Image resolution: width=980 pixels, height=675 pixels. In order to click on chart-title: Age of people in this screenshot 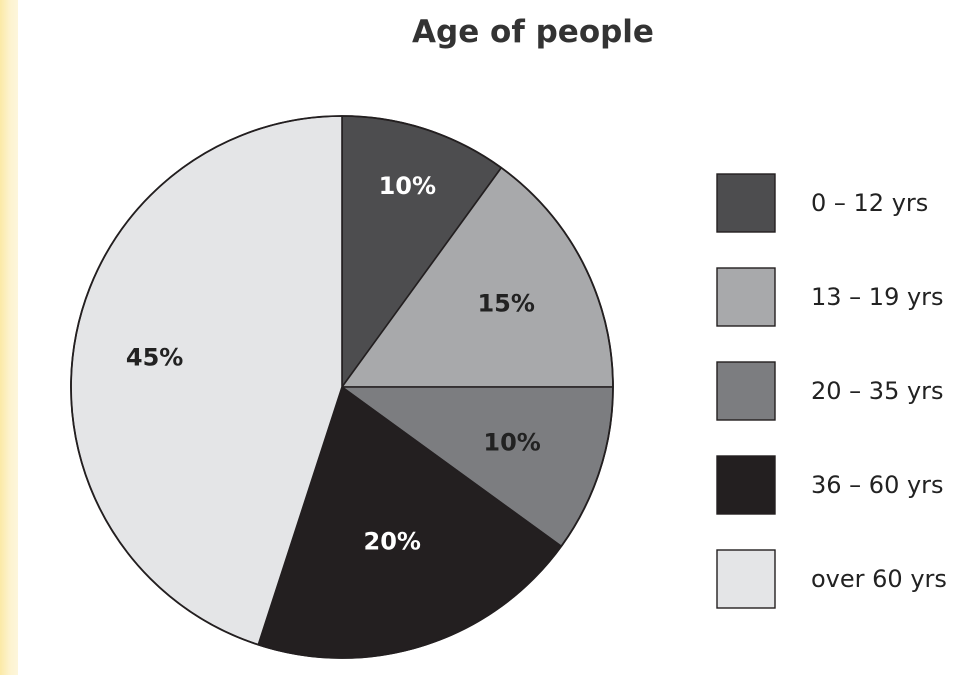, I will do `click(533, 32)`.